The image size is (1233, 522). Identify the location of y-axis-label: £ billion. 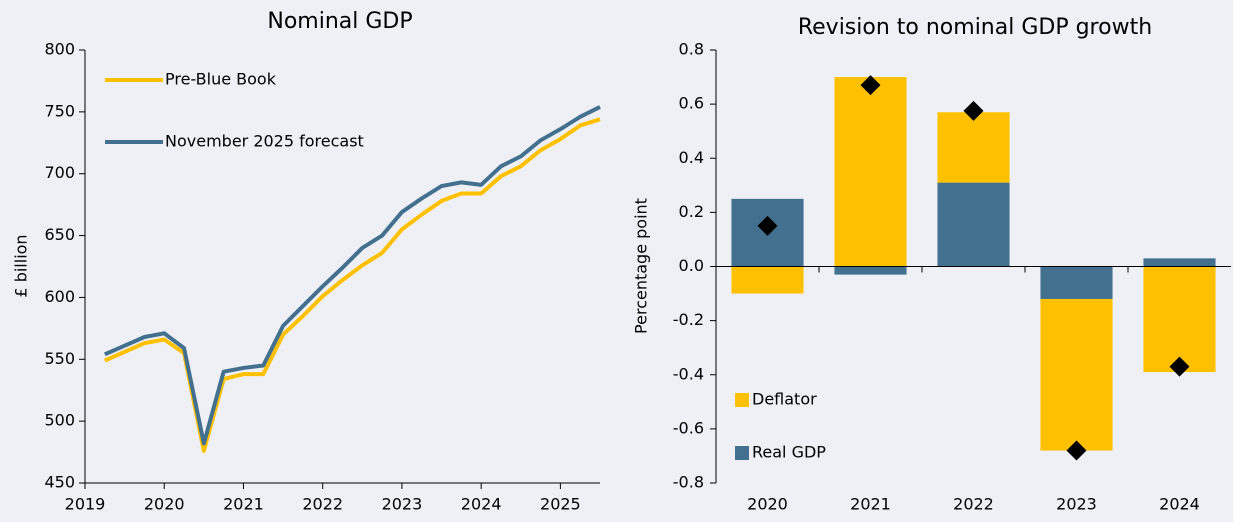
(21, 265).